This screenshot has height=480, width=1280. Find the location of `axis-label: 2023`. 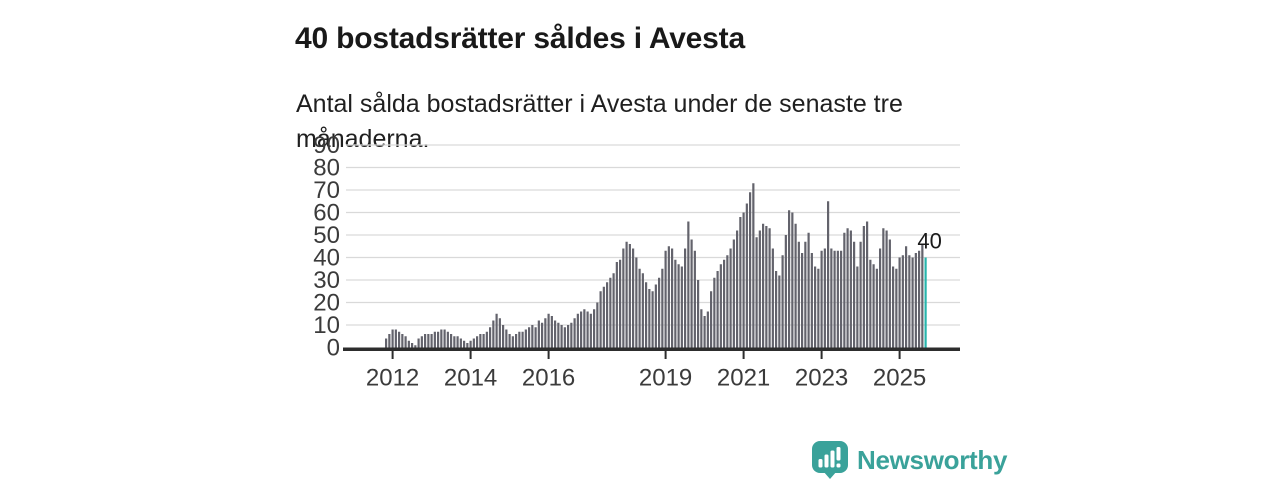

axis-label: 2023 is located at coordinates (821, 377).